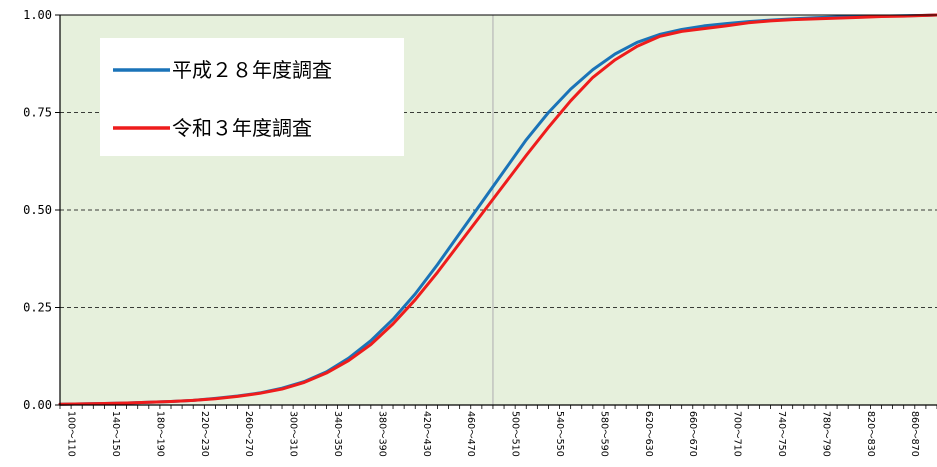 This screenshot has height=467, width=937. I want to click on legend-box, so click(252, 97).